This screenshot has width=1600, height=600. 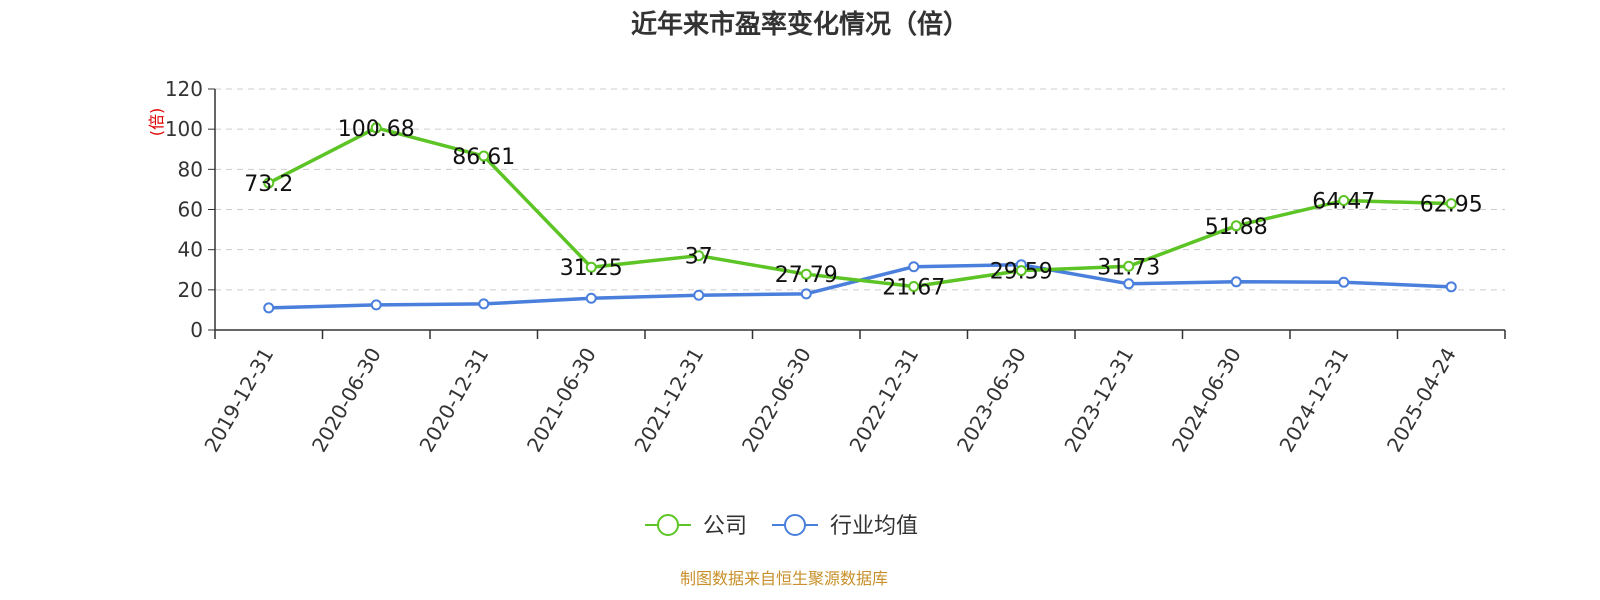 What do you see at coordinates (190, 250) in the screenshot?
I see `y-tick-label: 40` at bounding box center [190, 250].